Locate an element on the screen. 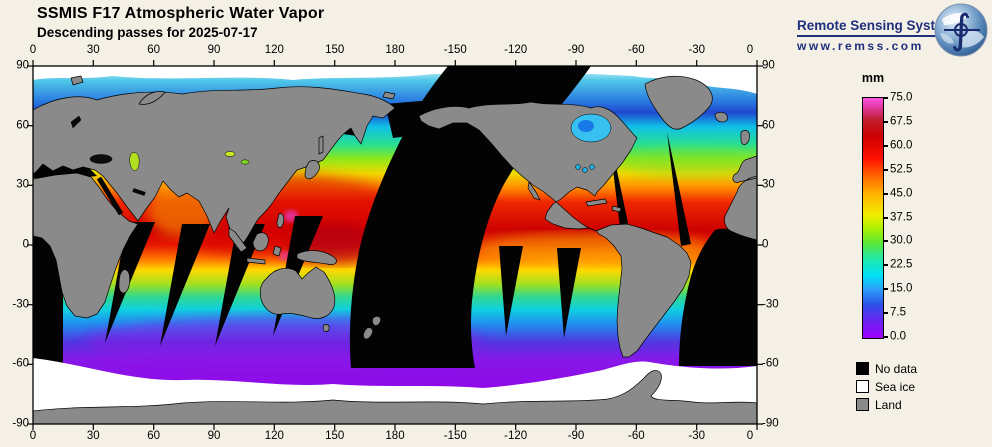  legend-row-land: Land is located at coordinates (879, 404).